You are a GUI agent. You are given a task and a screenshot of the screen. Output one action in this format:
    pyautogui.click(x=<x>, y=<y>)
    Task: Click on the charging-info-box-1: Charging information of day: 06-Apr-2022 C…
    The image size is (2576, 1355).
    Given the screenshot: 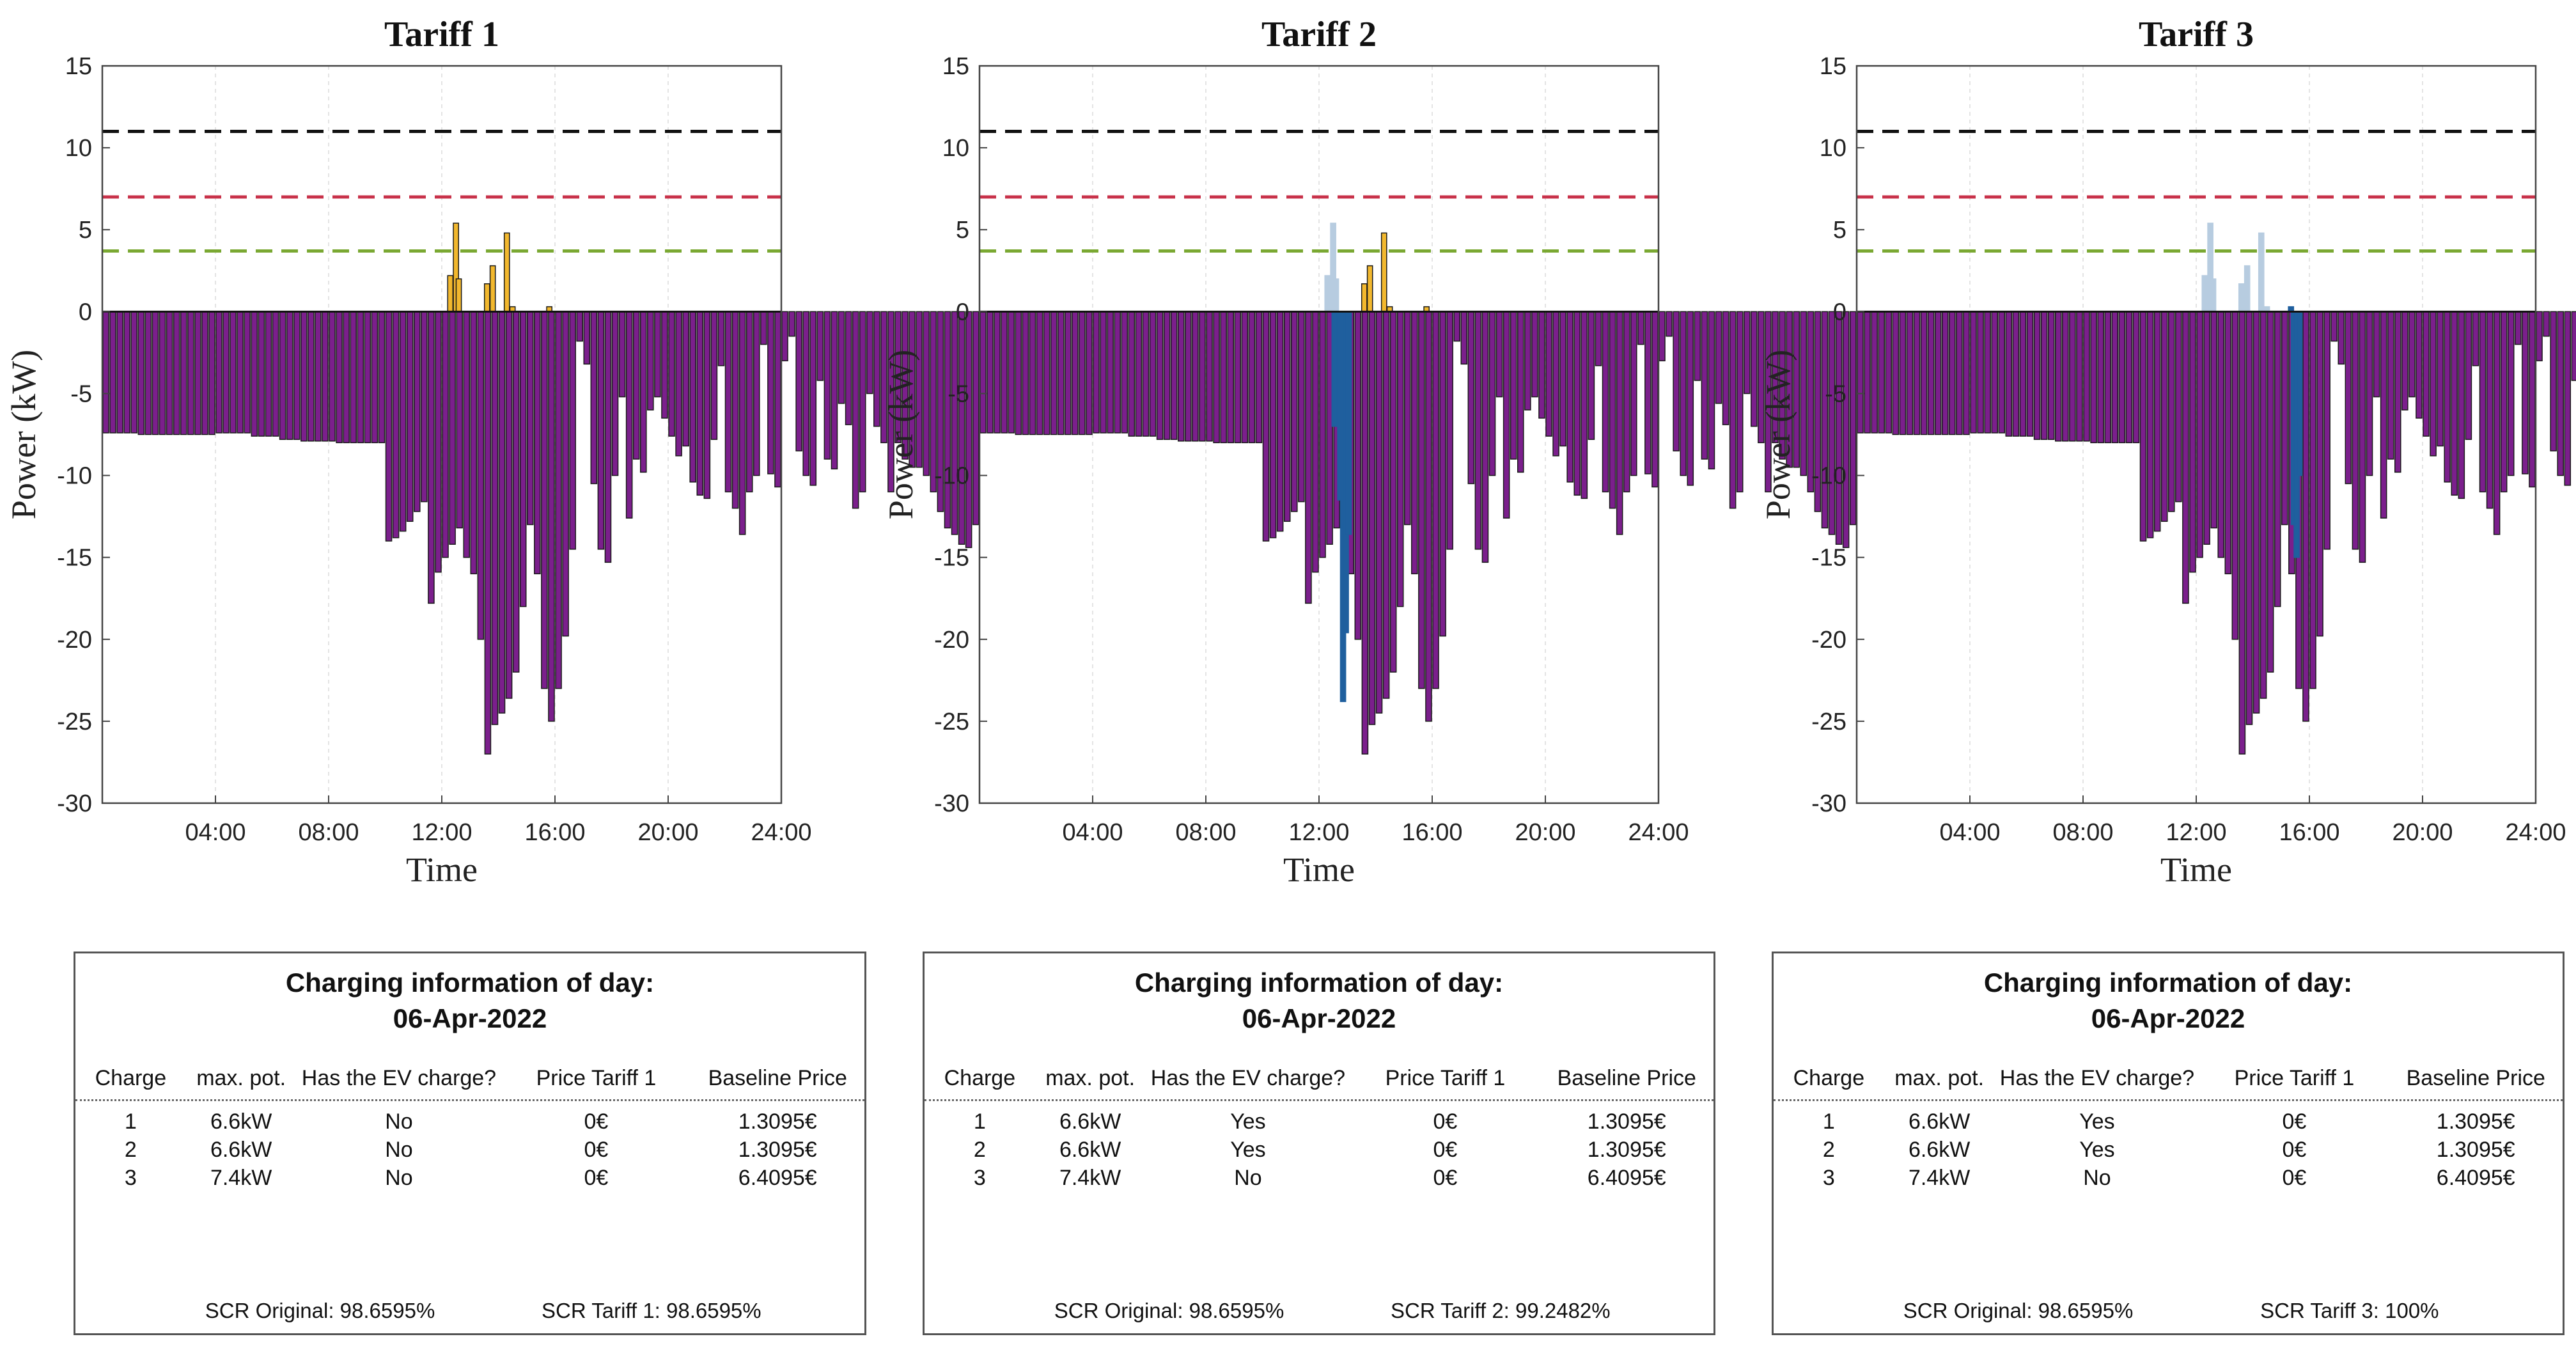 What is the action you would take?
    pyautogui.click(x=470, y=1143)
    